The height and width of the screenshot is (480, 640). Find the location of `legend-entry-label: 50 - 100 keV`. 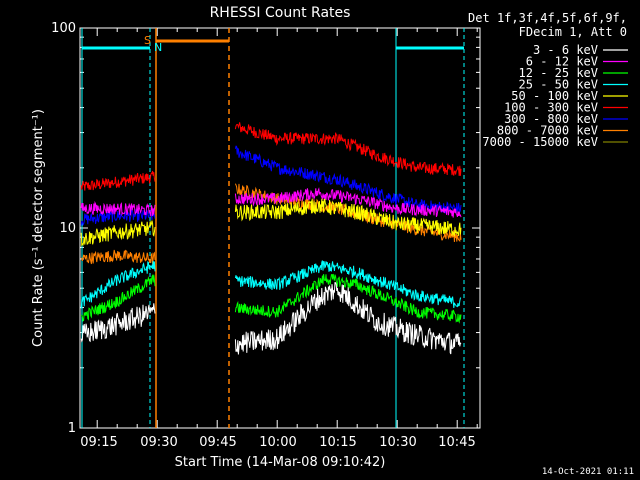

legend-entry-label: 50 - 100 keV is located at coordinates (554, 96).